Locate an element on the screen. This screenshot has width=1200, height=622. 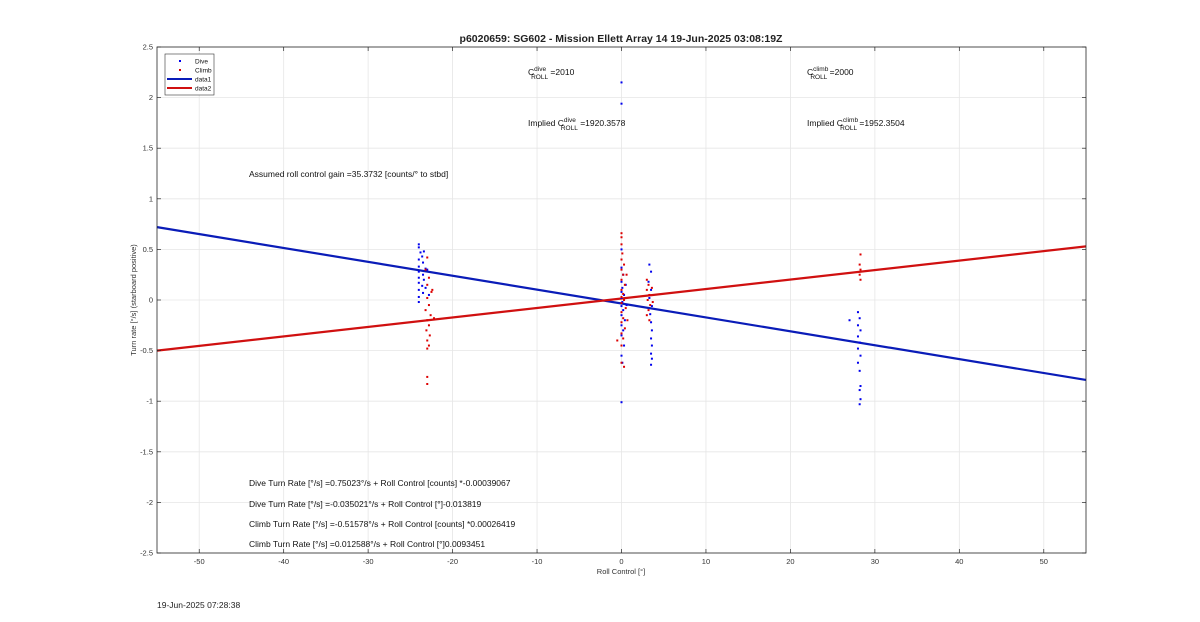
x-tick-label: -40 is located at coordinates (283, 561).